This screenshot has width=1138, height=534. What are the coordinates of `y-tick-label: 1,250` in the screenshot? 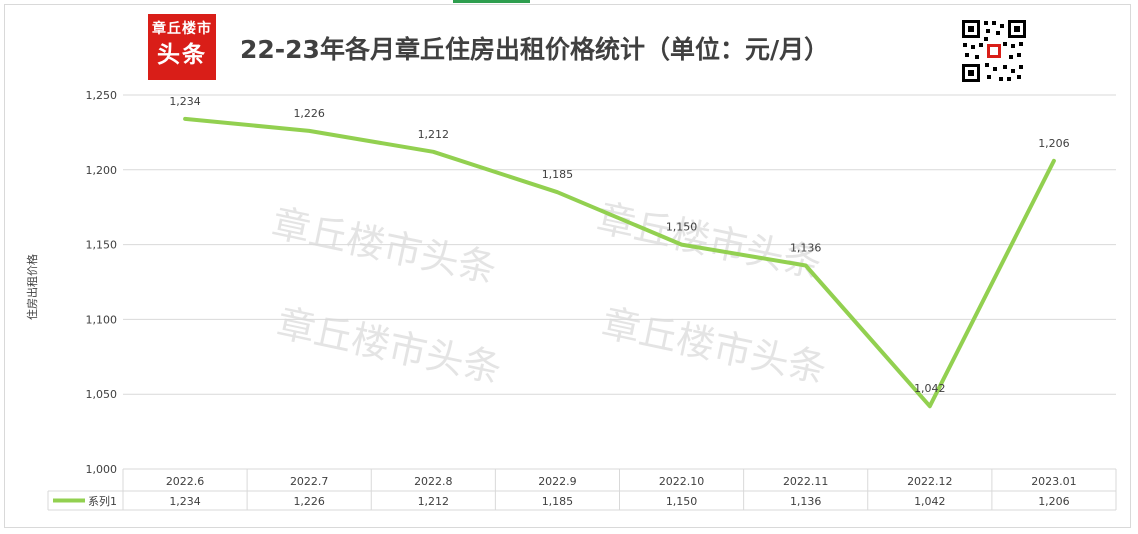 It's located at (102, 95).